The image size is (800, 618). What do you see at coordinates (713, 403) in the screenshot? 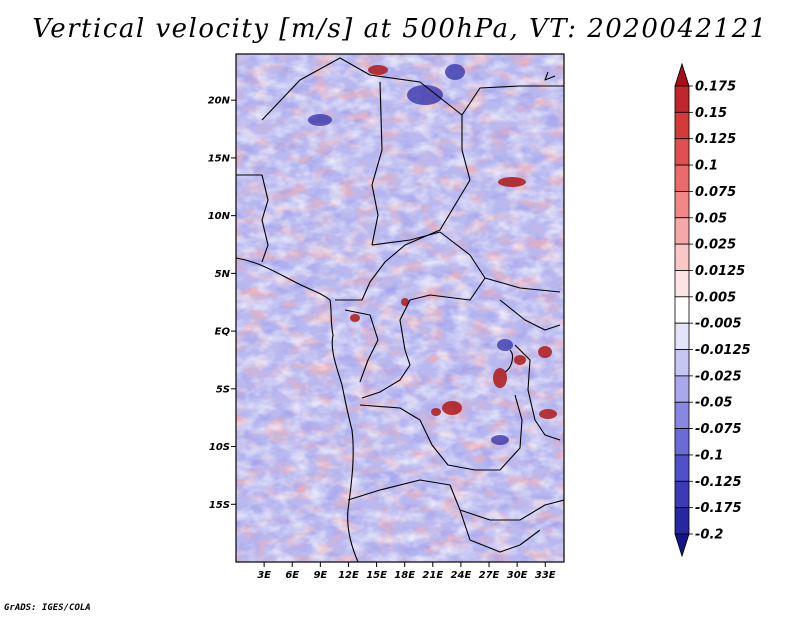
I see `colorbar-label: -0.05` at bounding box center [713, 403].